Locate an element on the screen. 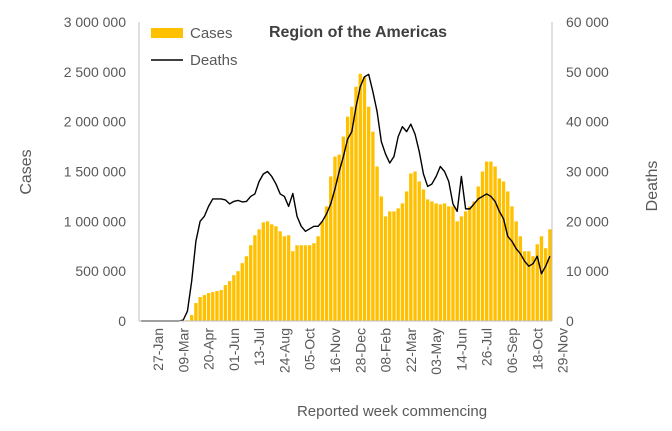 The width and height of the screenshot is (672, 431). chart-title: Region of the Americas is located at coordinates (358, 32).